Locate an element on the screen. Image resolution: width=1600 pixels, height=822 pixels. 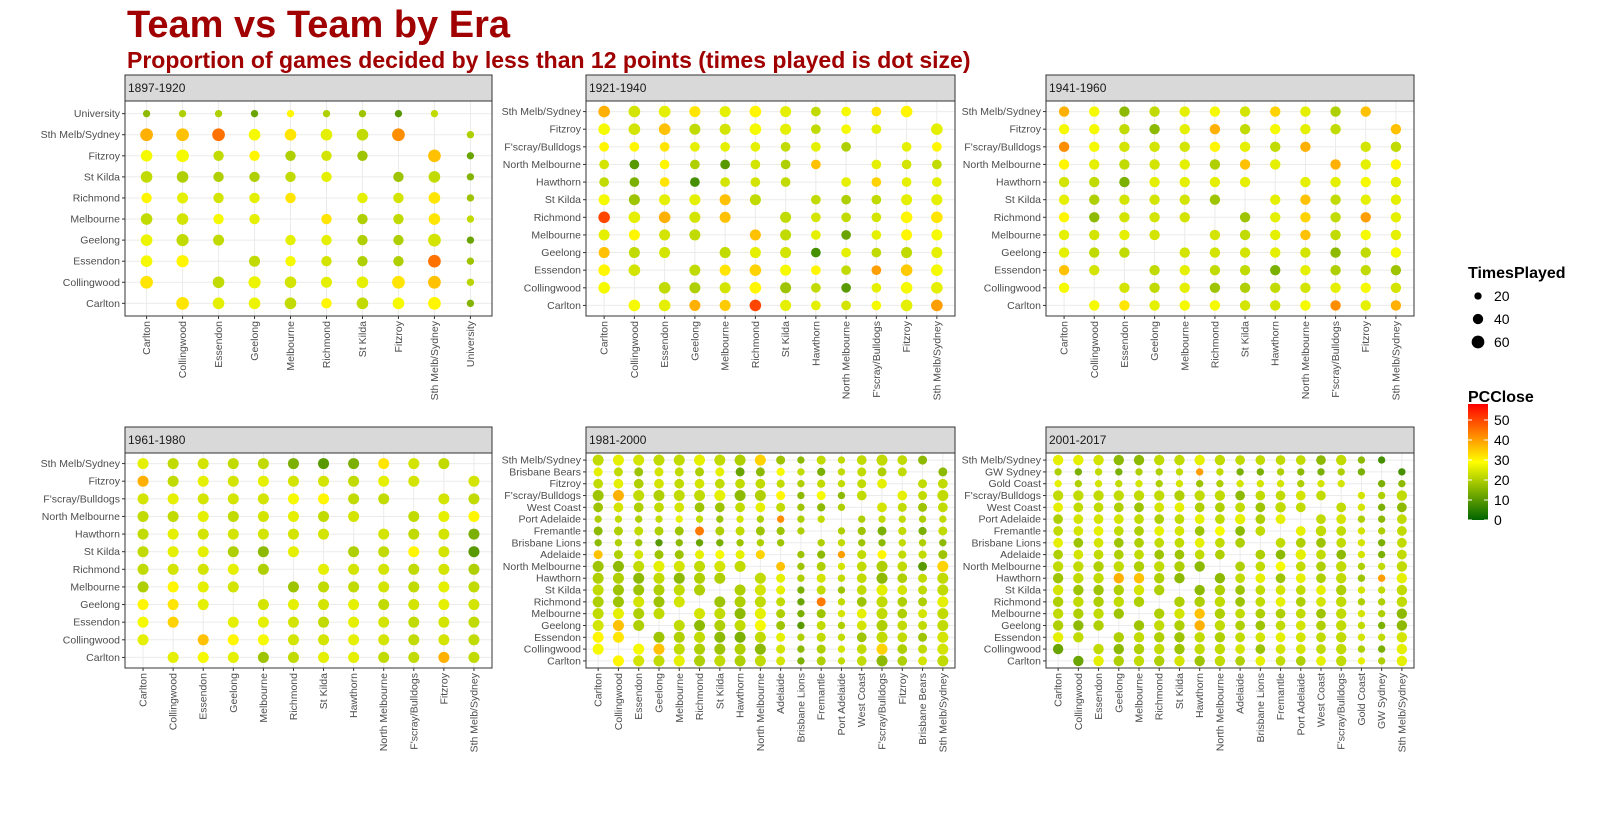
x-tick-label: Hawthorn is located at coordinates (354, 695).